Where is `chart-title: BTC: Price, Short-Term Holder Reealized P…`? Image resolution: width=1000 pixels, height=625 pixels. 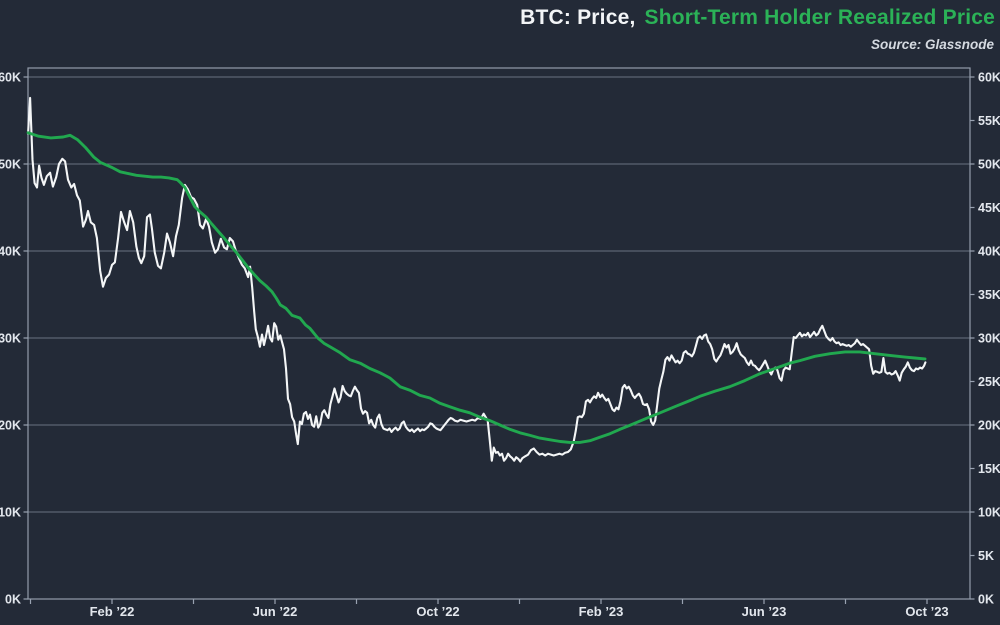 chart-title: BTC: Price, Short-Term Holder Reealized P… is located at coordinates (757, 18).